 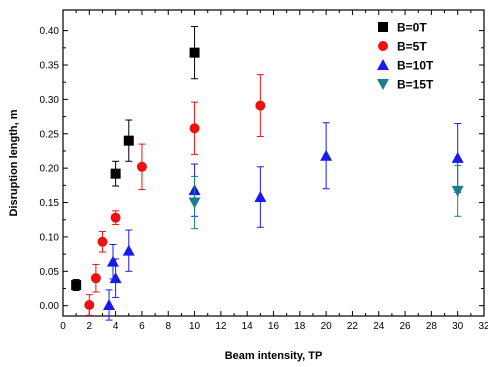 What do you see at coordinates (14, 162) in the screenshot?
I see `y-axis-title: Disruption length, m` at bounding box center [14, 162].